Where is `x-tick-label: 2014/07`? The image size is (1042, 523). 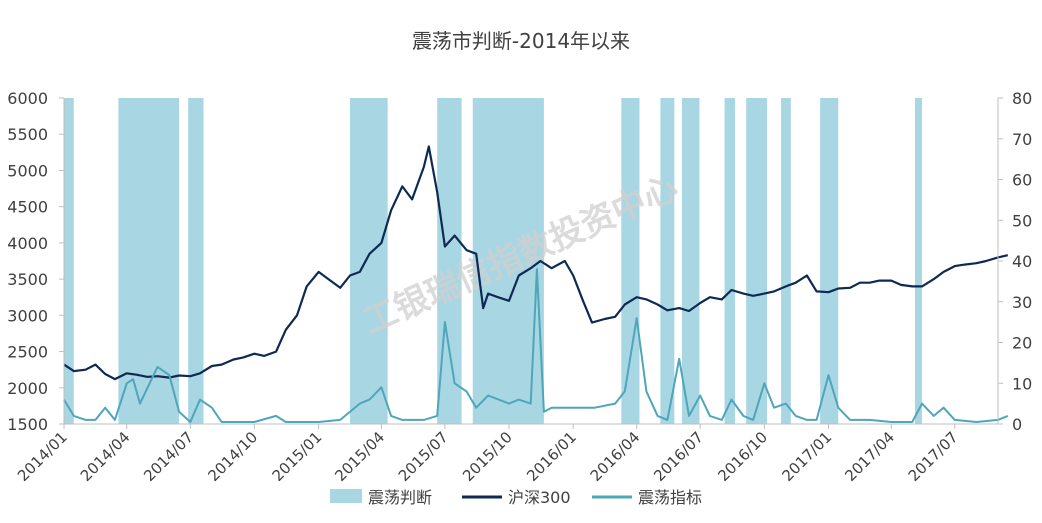 x-tick-label: 2014/07 is located at coordinates (168, 456).